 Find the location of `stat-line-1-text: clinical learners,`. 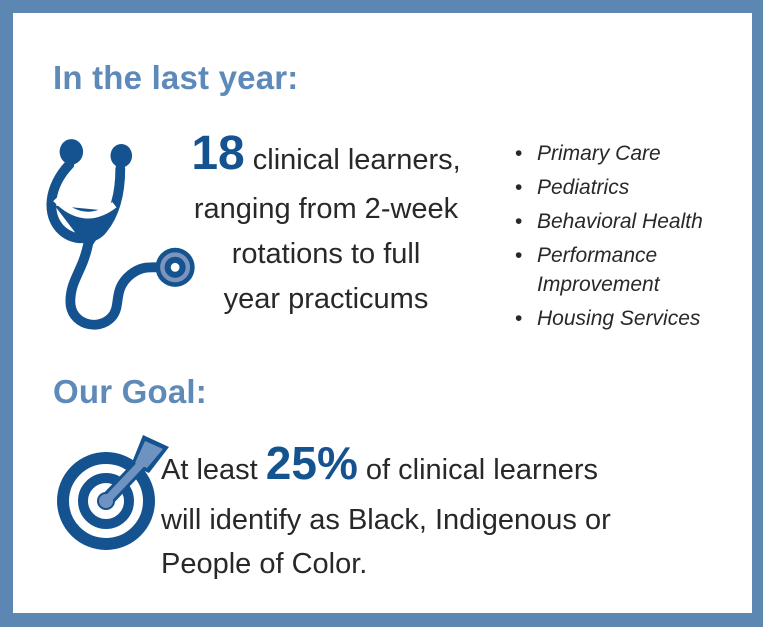

stat-line-1-text: clinical learners, is located at coordinates (352, 160).